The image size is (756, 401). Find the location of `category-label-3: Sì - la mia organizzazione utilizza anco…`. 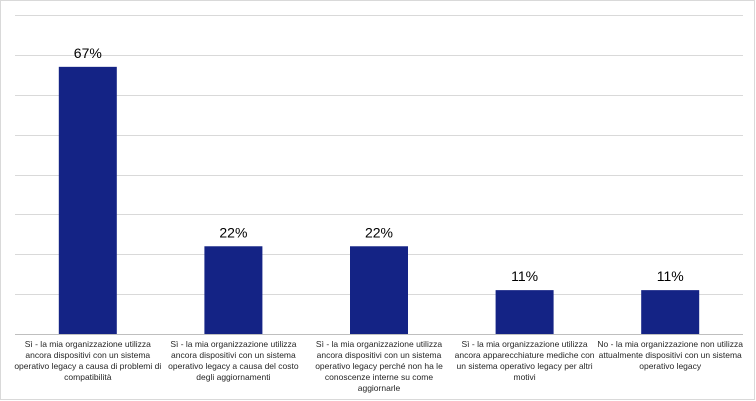

category-label-3: Sì - la mia organizzazione utilizza anco… is located at coordinates (379, 366).